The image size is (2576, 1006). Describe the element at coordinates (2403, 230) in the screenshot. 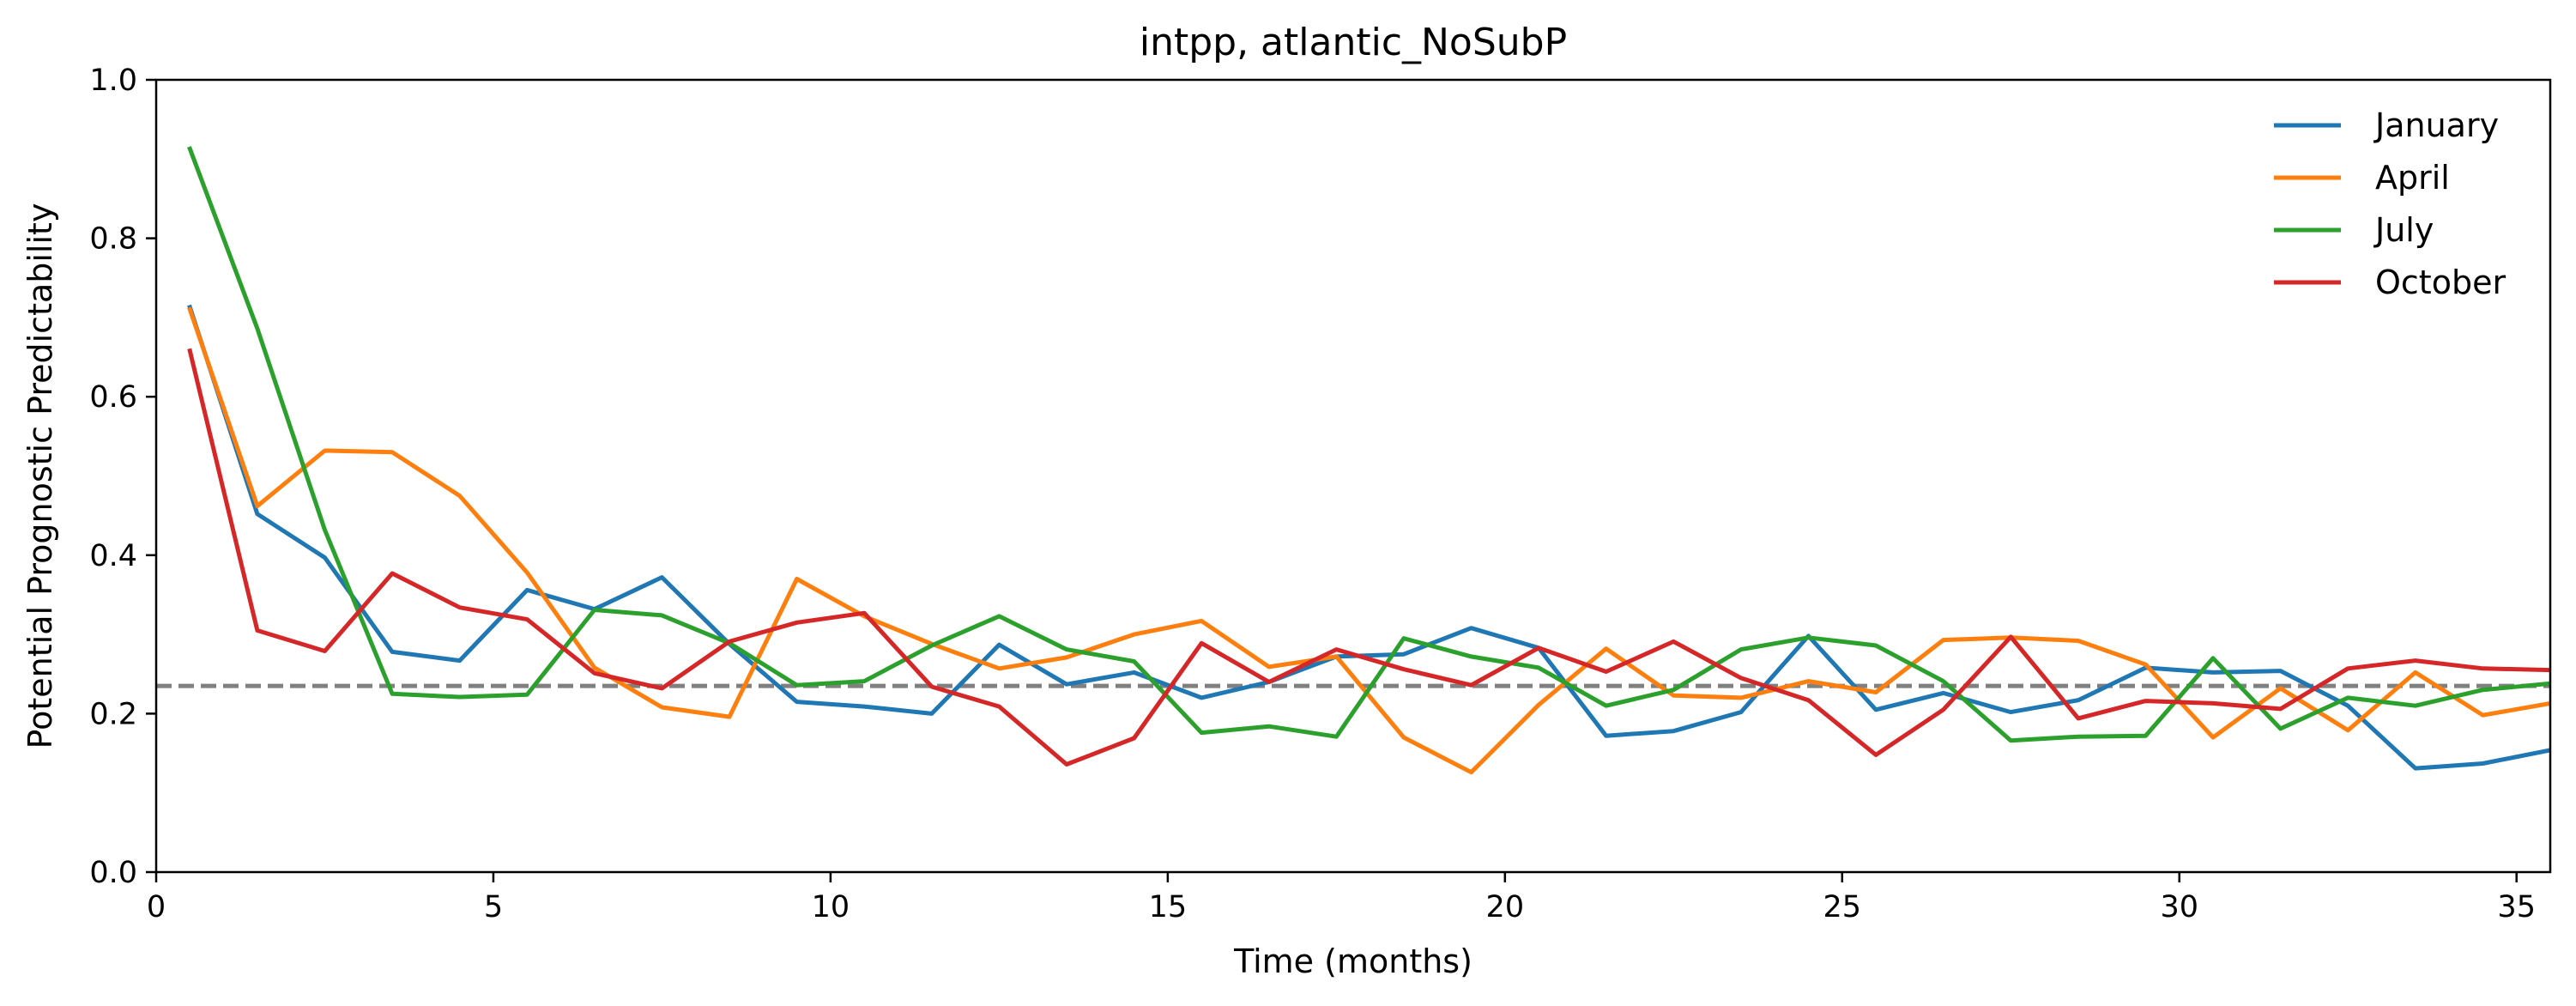

I see `legend-label-july: July` at that location.